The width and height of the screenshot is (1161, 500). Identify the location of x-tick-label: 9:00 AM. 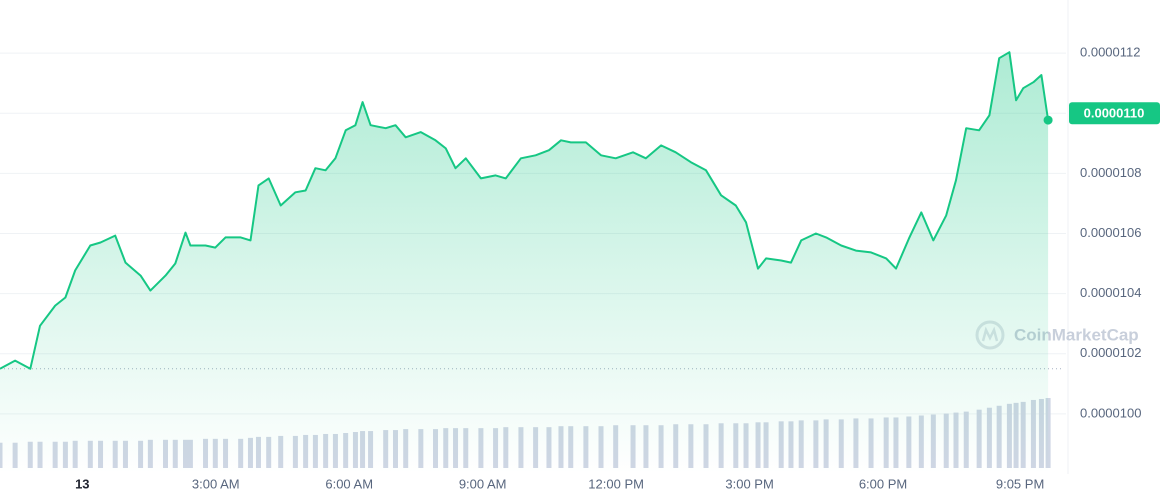
(483, 483).